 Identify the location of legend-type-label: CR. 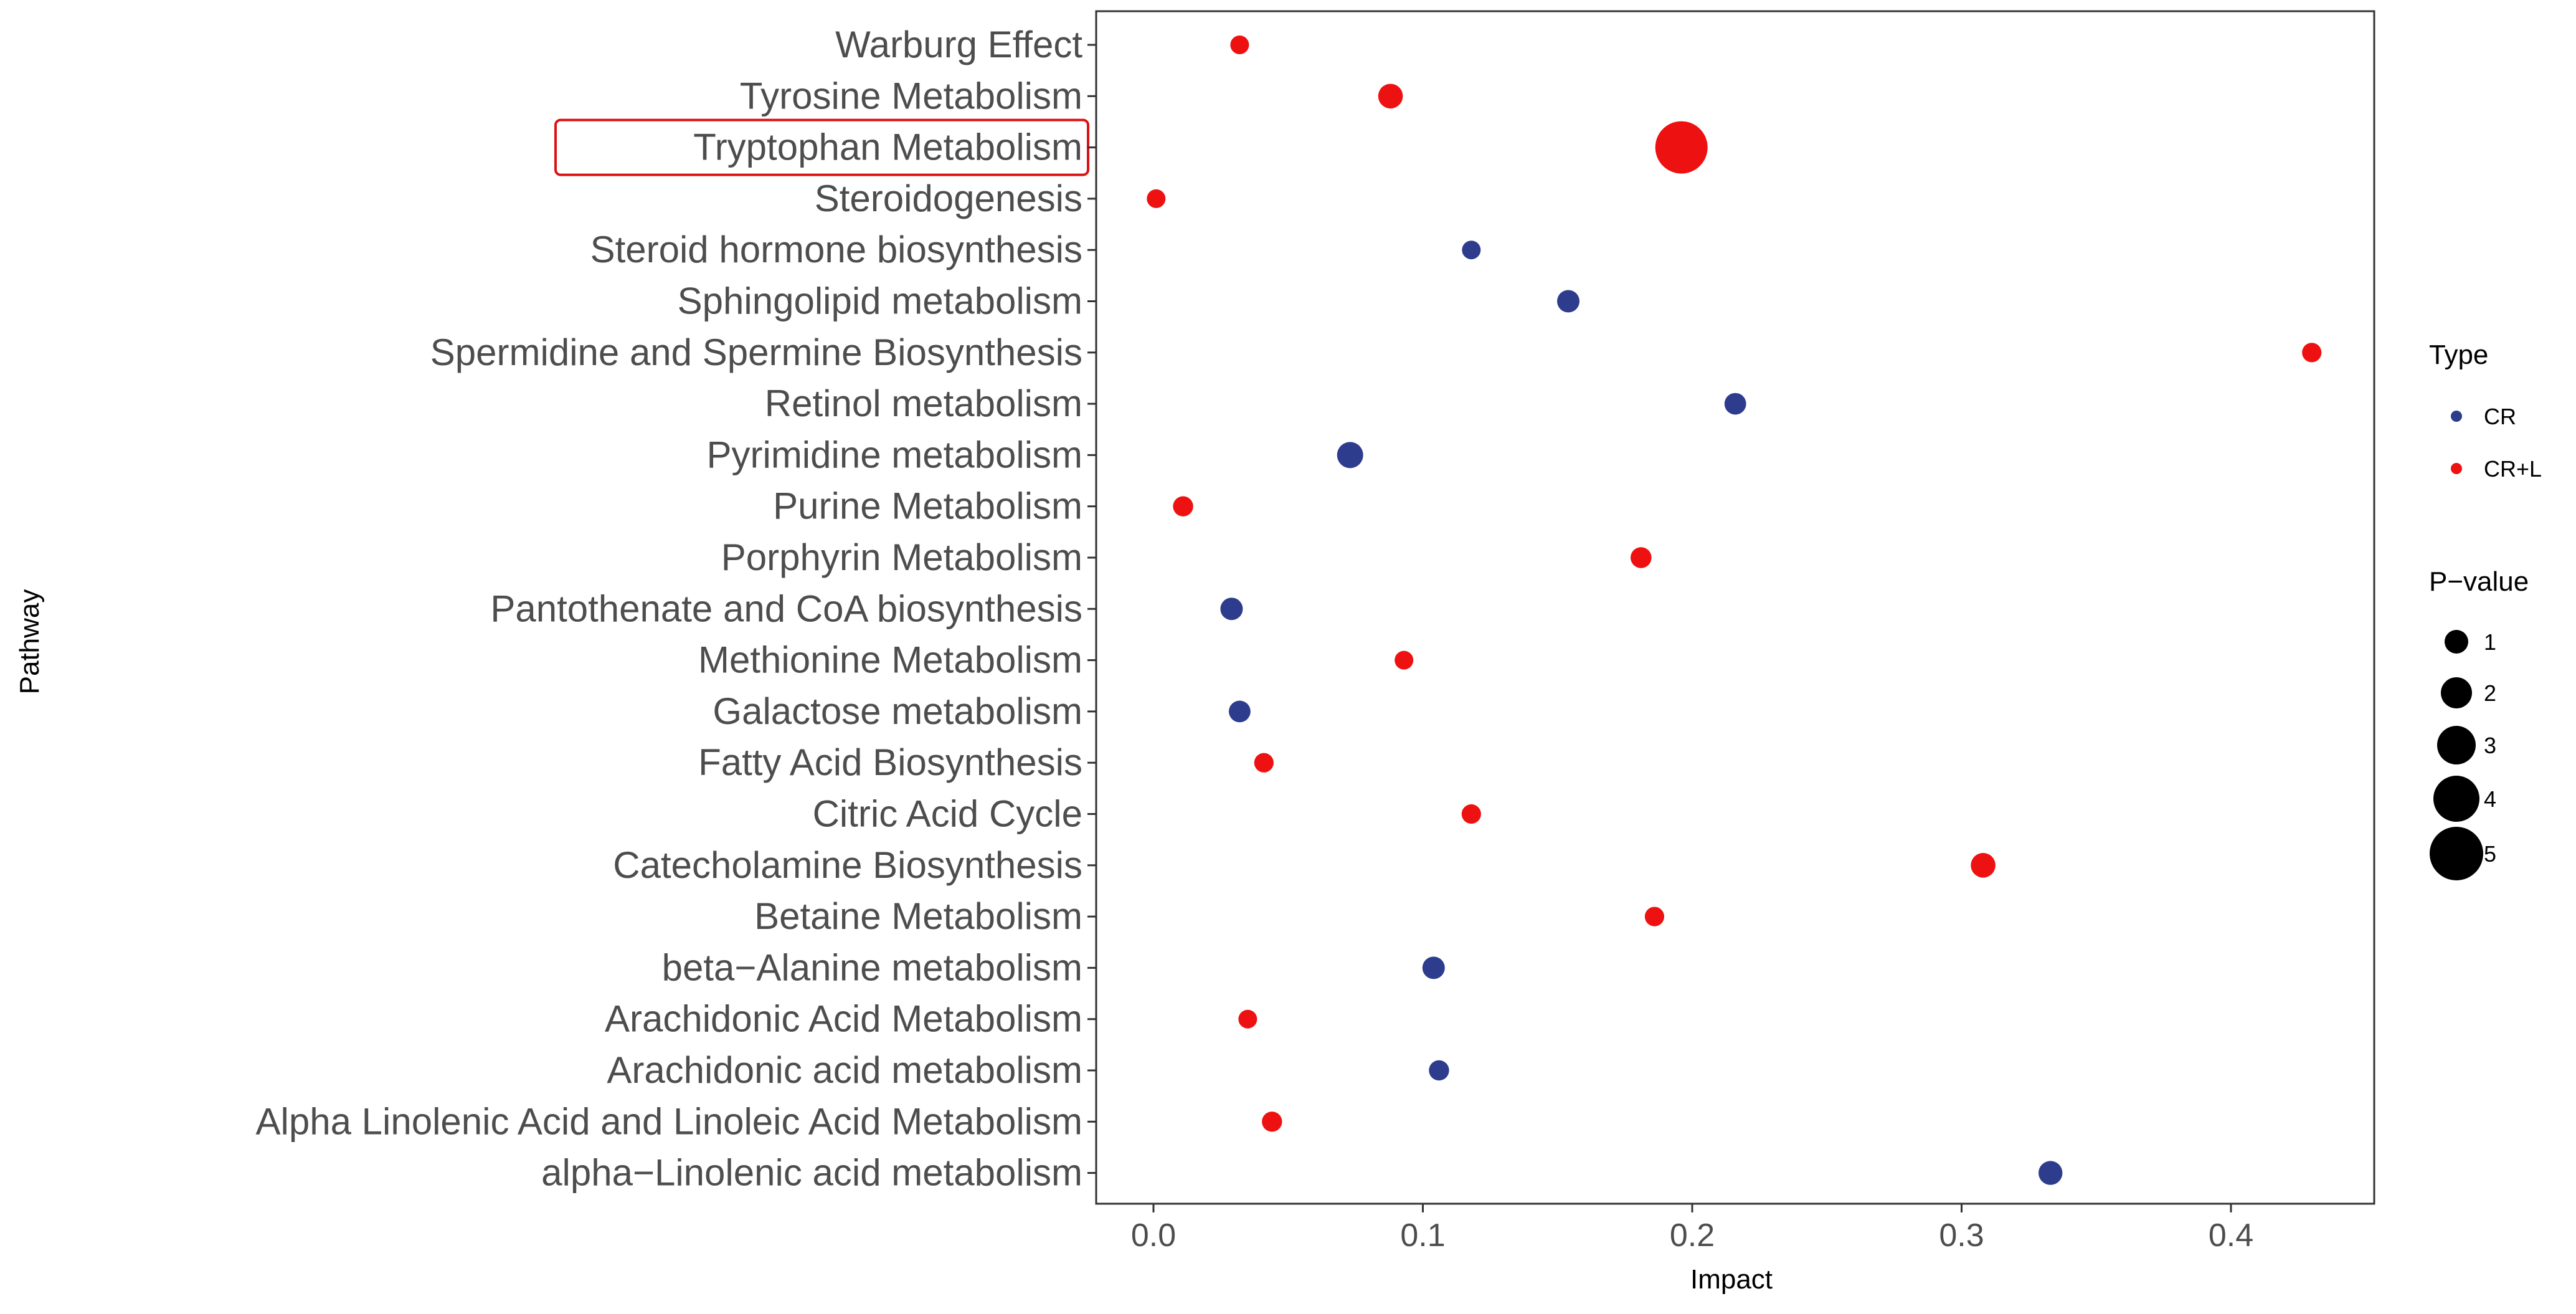
(2500, 417).